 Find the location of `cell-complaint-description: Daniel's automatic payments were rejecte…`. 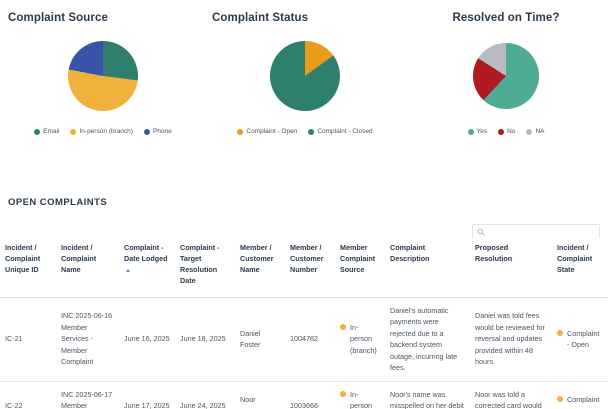

cell-complaint-description: Daniel's automatic payments were rejecte… is located at coordinates (427, 339).